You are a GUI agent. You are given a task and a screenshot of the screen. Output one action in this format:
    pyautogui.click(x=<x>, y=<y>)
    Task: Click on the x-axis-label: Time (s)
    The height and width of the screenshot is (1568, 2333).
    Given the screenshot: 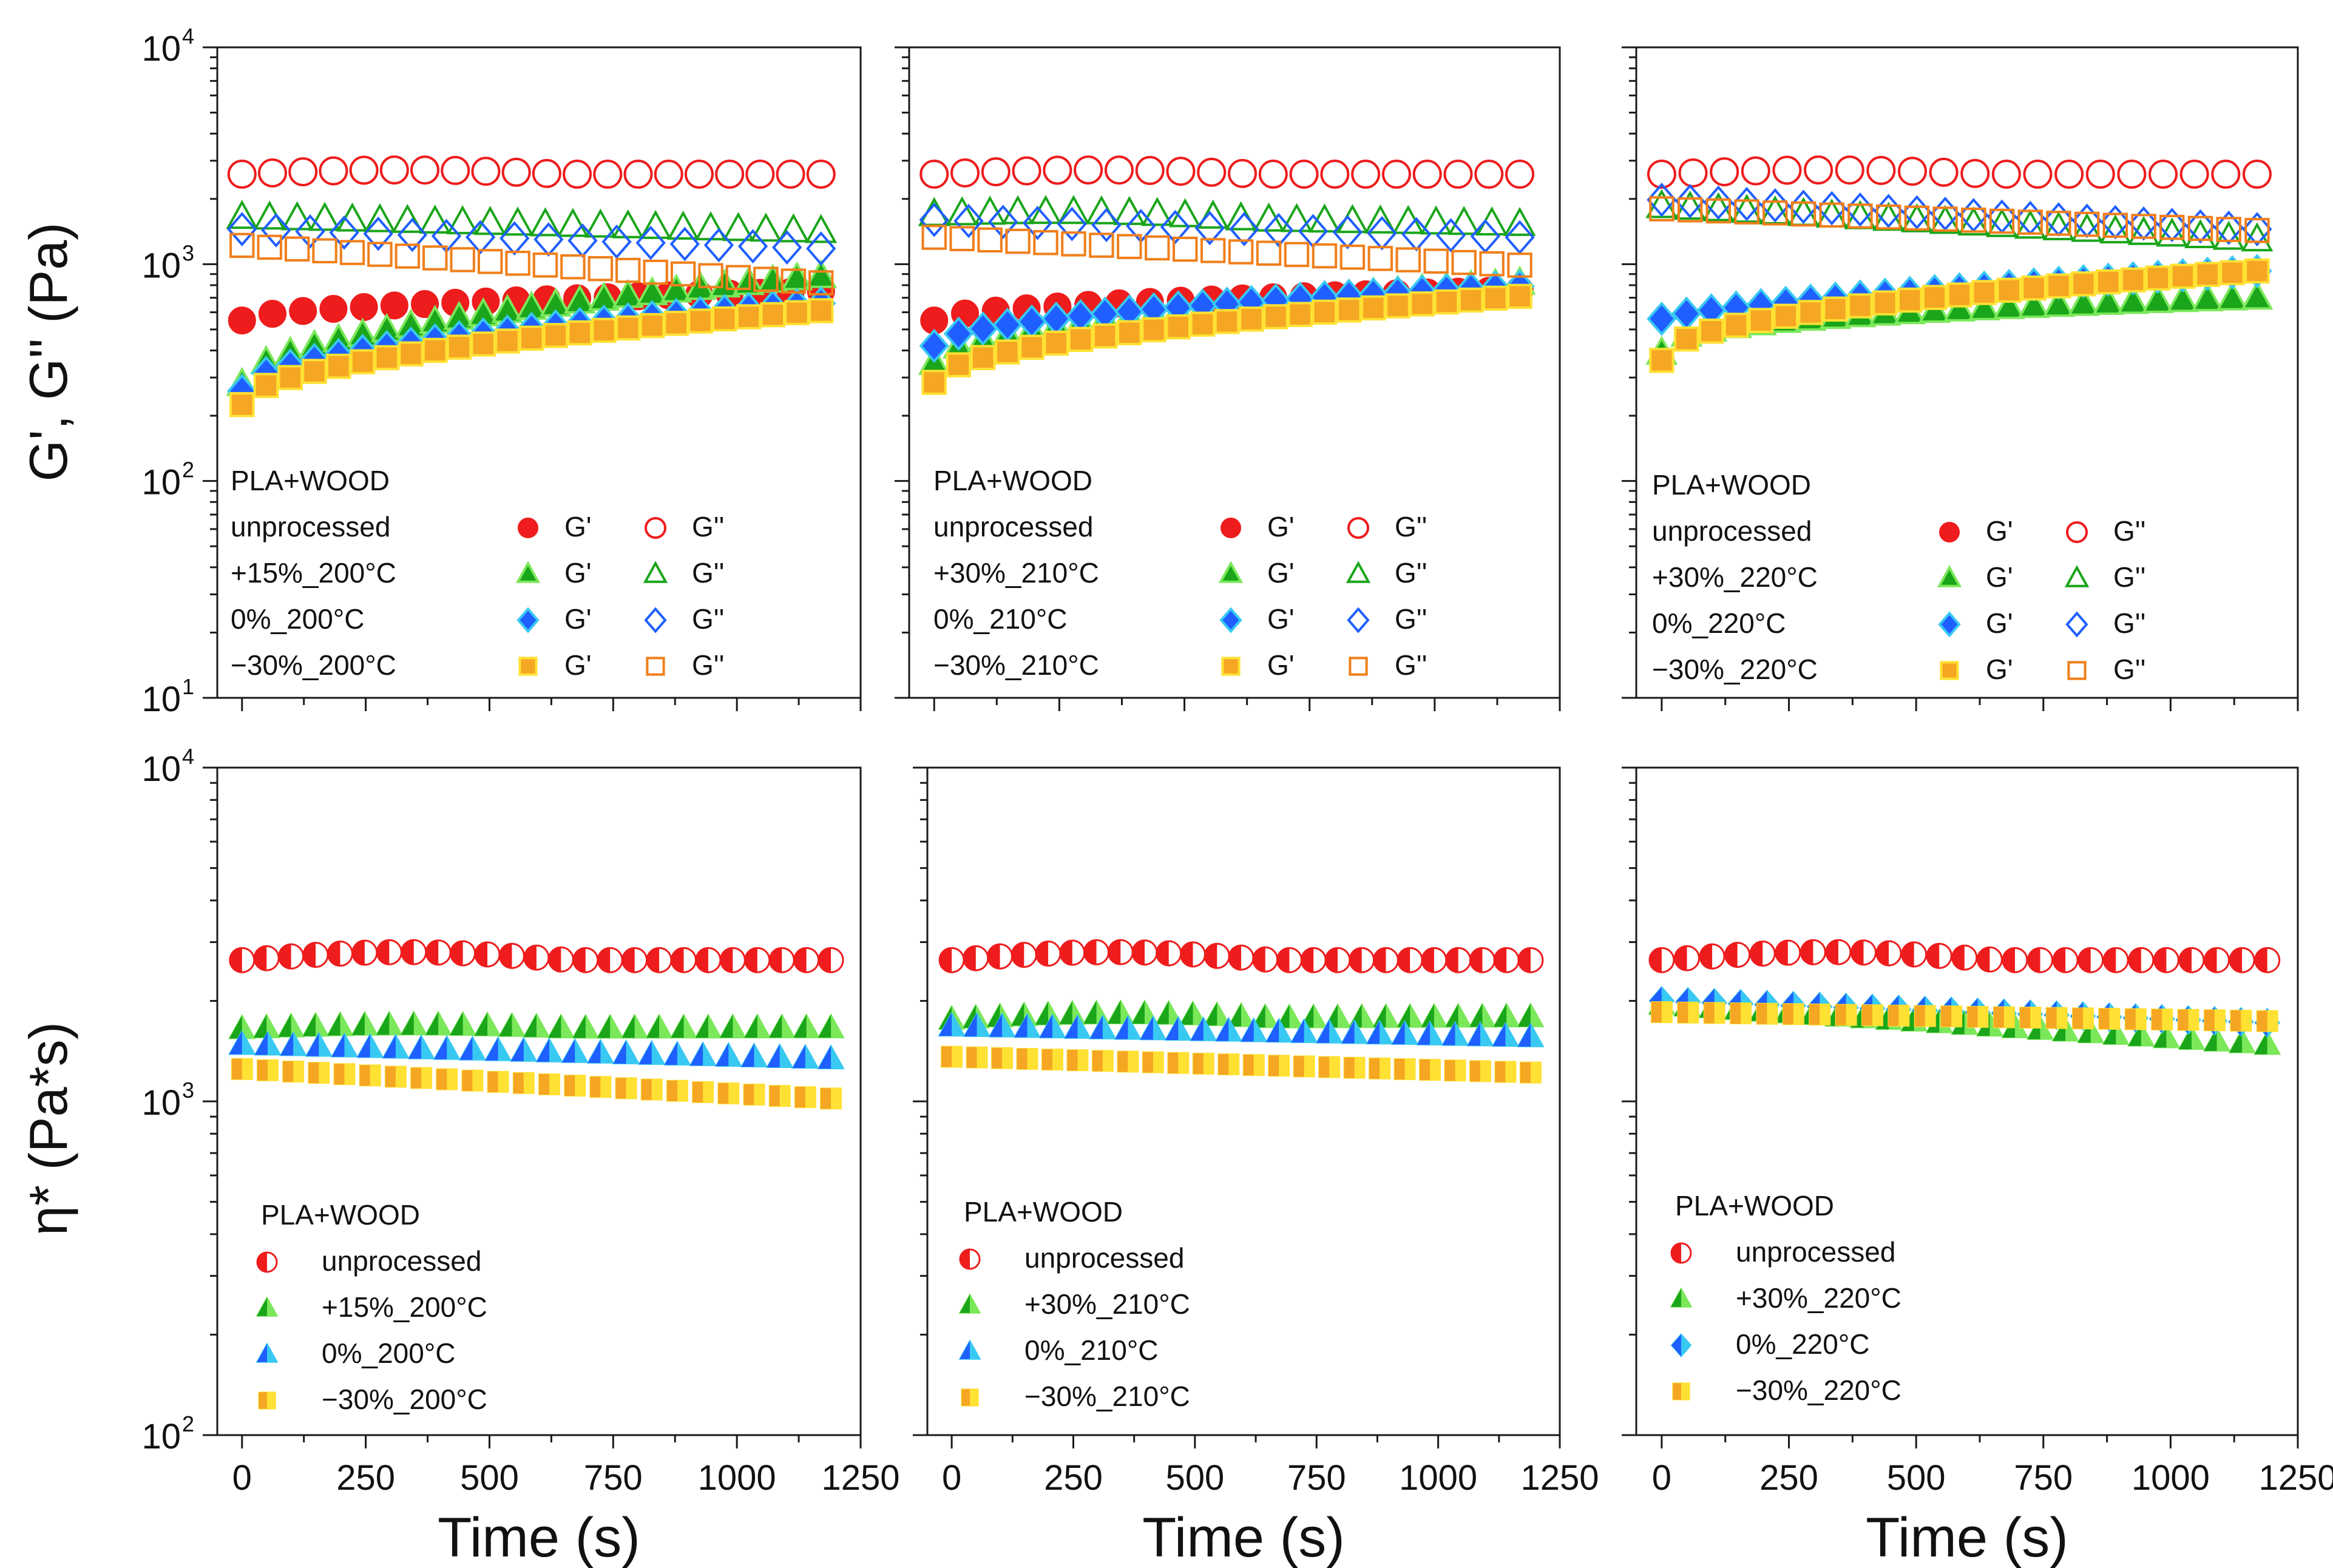 What is the action you would take?
    pyautogui.click(x=539, y=1538)
    